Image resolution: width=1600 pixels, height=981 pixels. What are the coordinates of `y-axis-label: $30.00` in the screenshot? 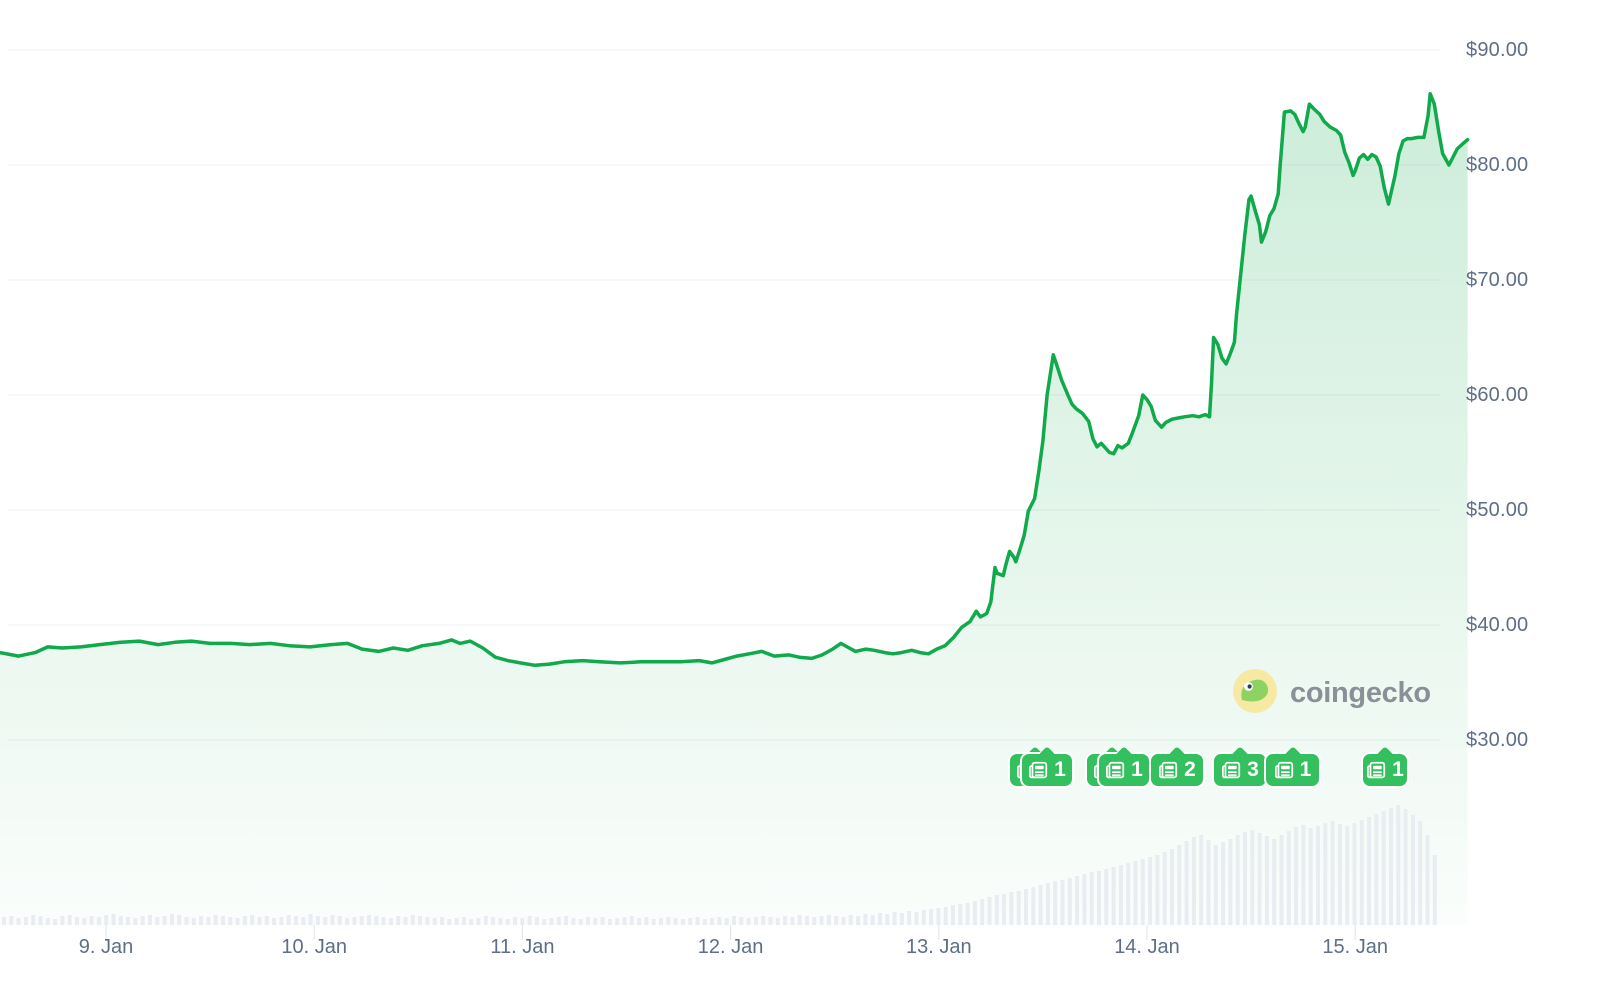 It's located at (1497, 740).